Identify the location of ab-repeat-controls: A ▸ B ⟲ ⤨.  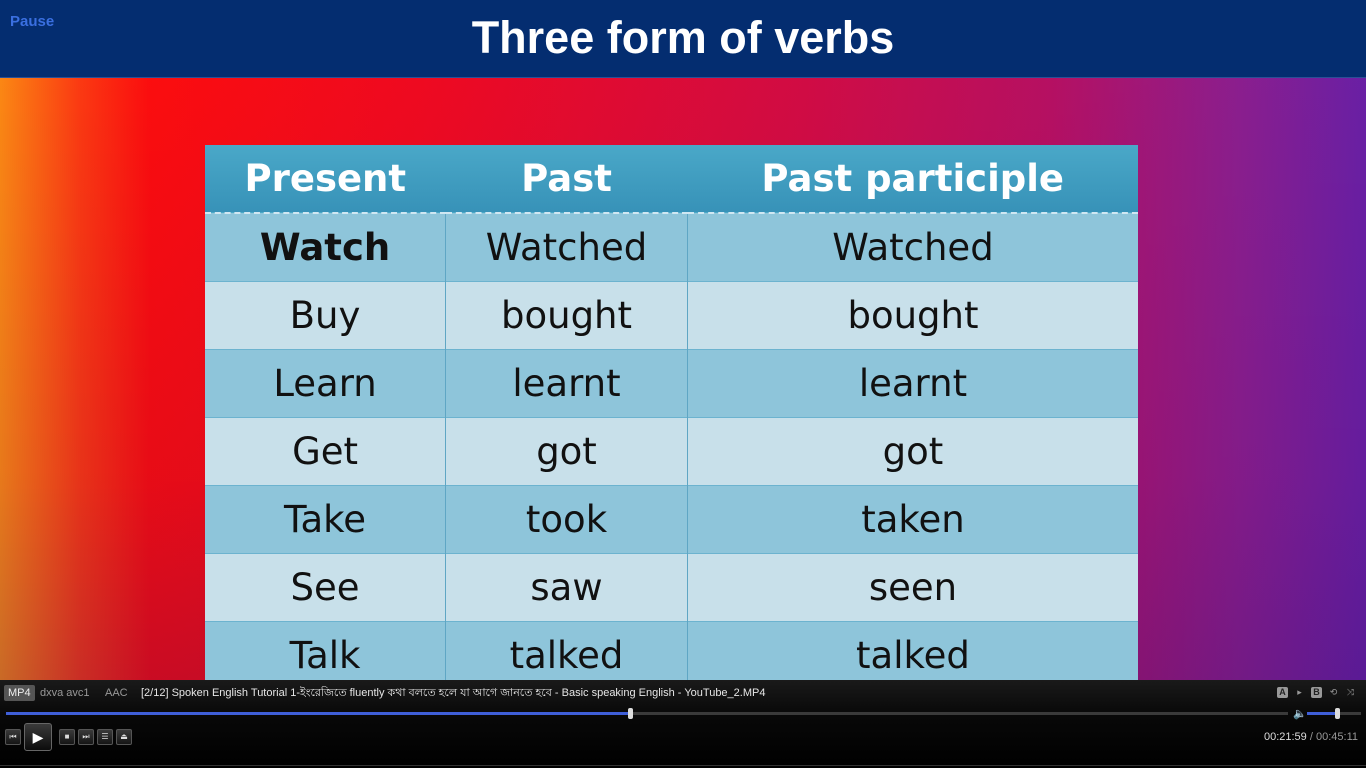
(1316, 692).